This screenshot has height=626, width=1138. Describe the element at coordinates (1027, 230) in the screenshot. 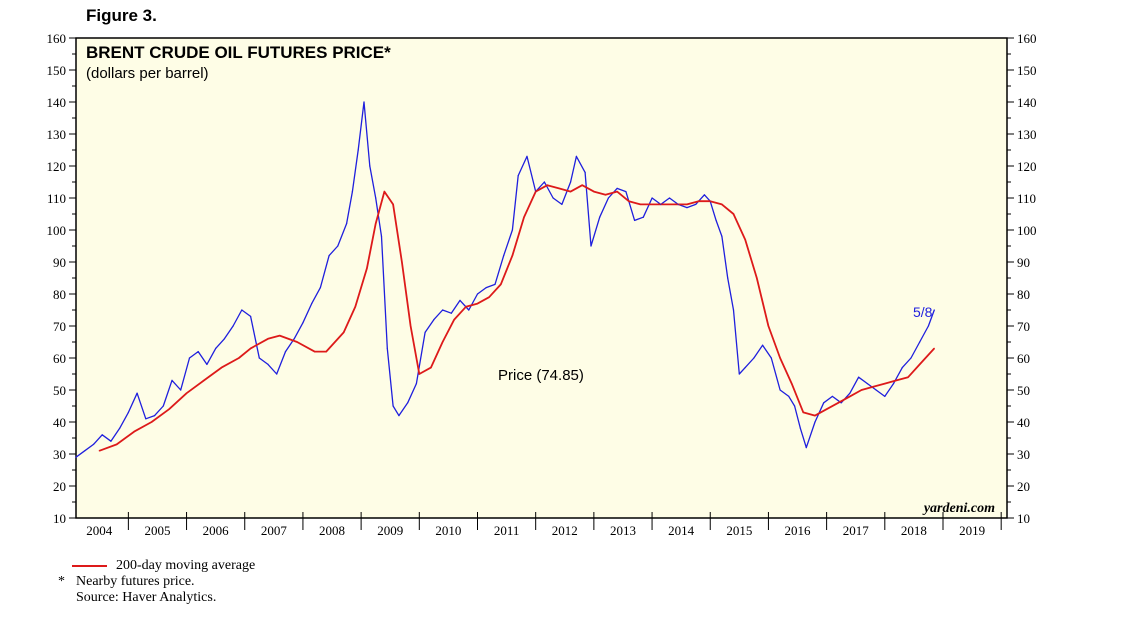

I see `y-tick-label-right: 100` at that location.